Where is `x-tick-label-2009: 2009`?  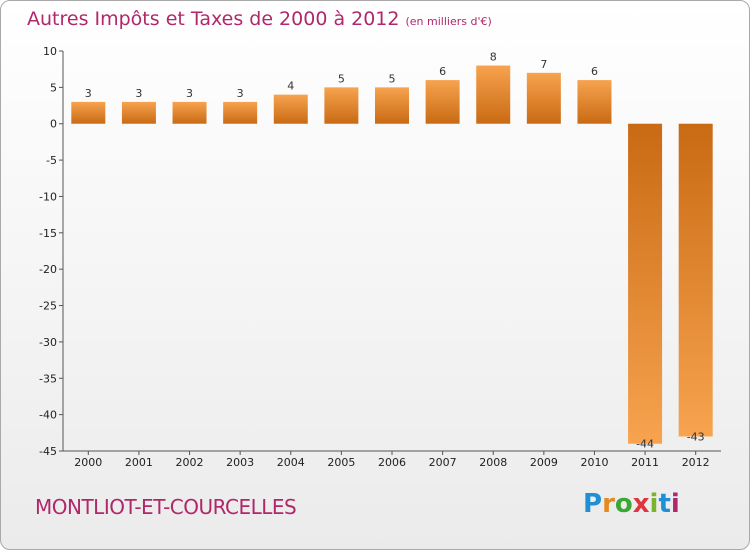 x-tick-label-2009: 2009 is located at coordinates (544, 462).